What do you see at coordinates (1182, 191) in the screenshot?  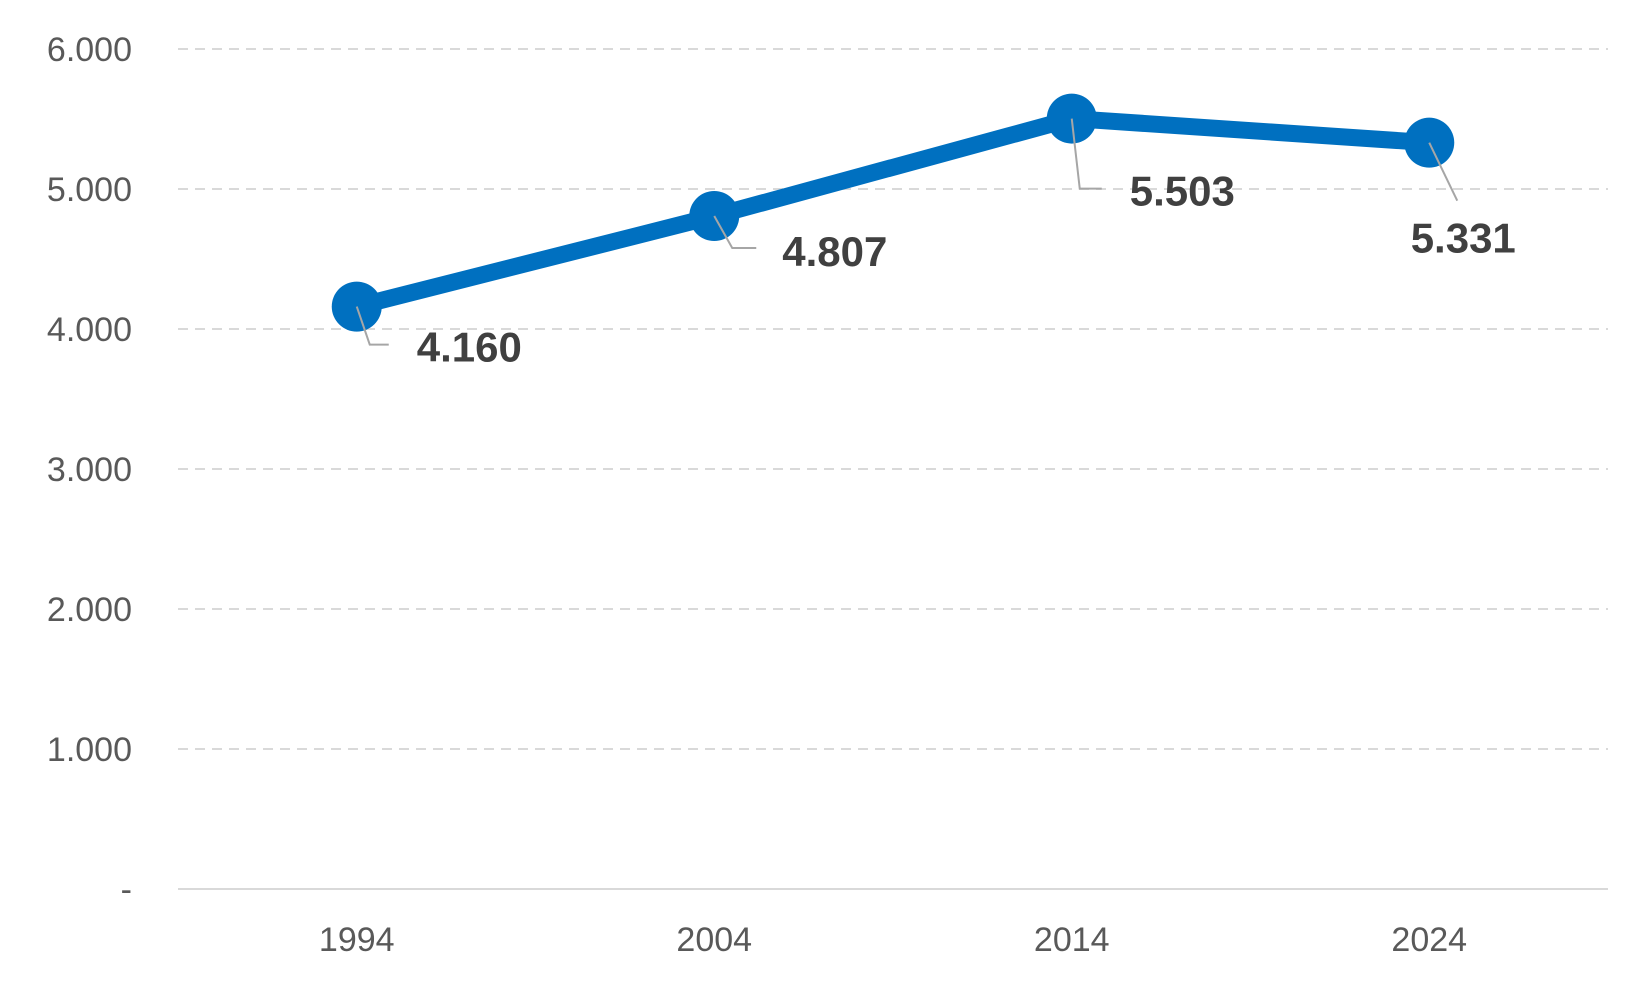 I see `data-label: 5.503` at bounding box center [1182, 191].